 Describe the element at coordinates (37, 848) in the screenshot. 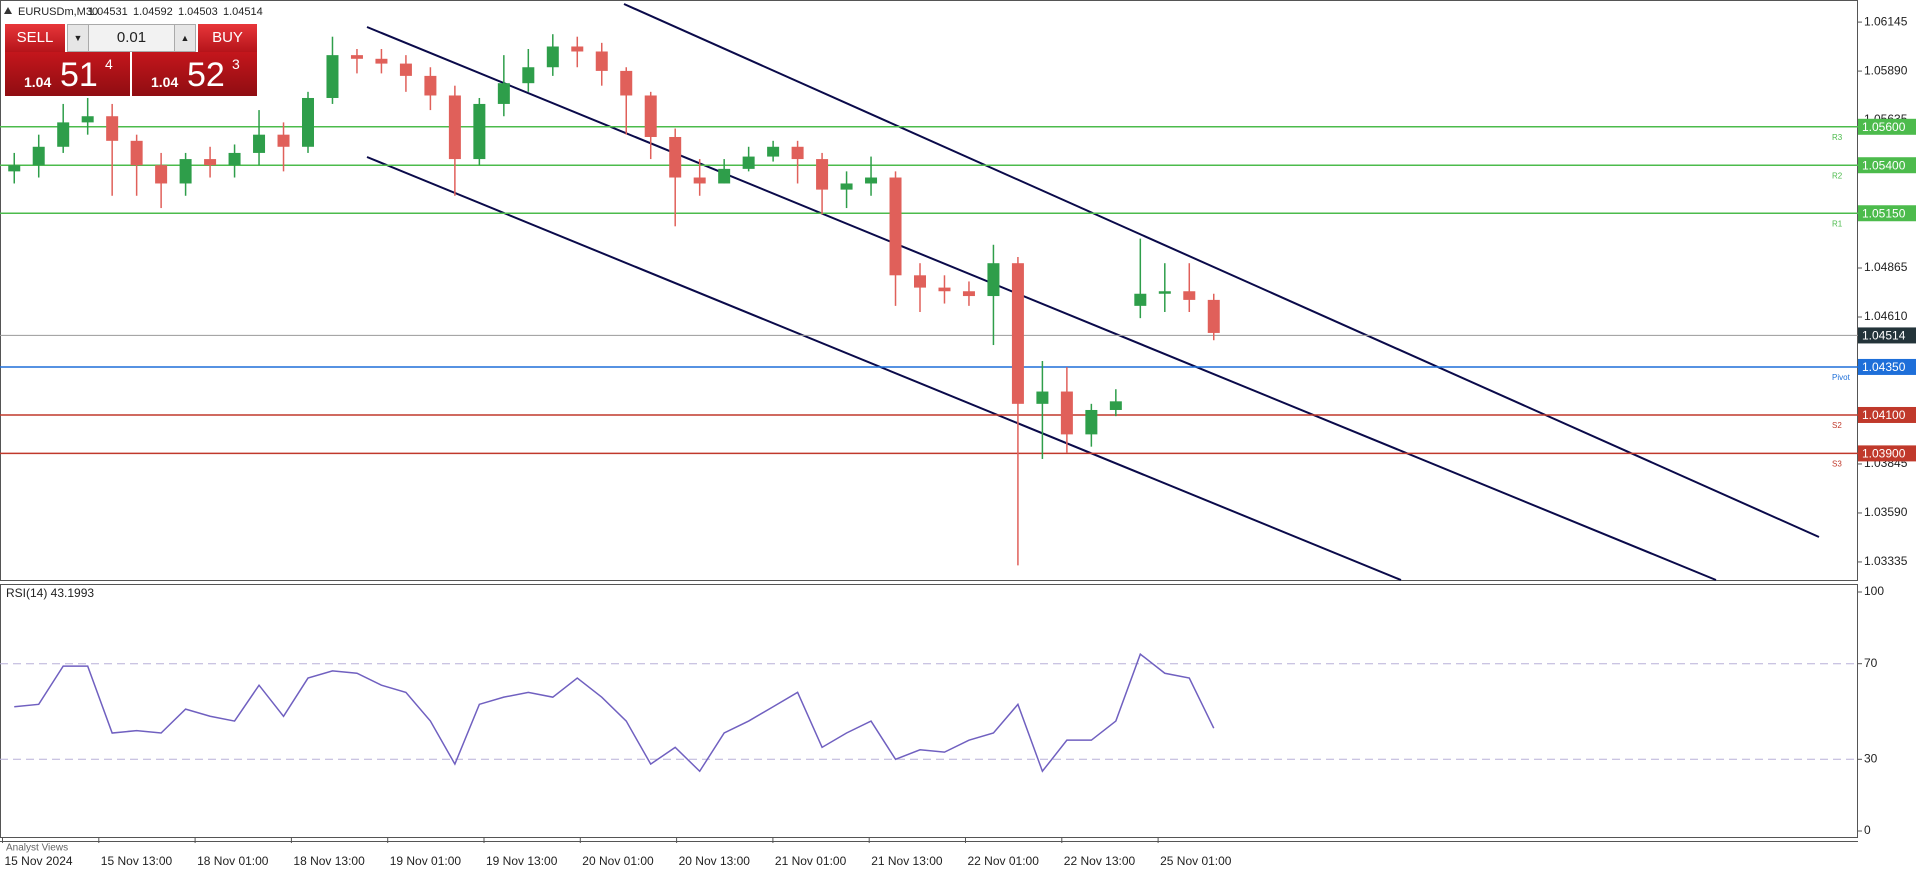

I see `footer-tab: Analyst Views` at that location.